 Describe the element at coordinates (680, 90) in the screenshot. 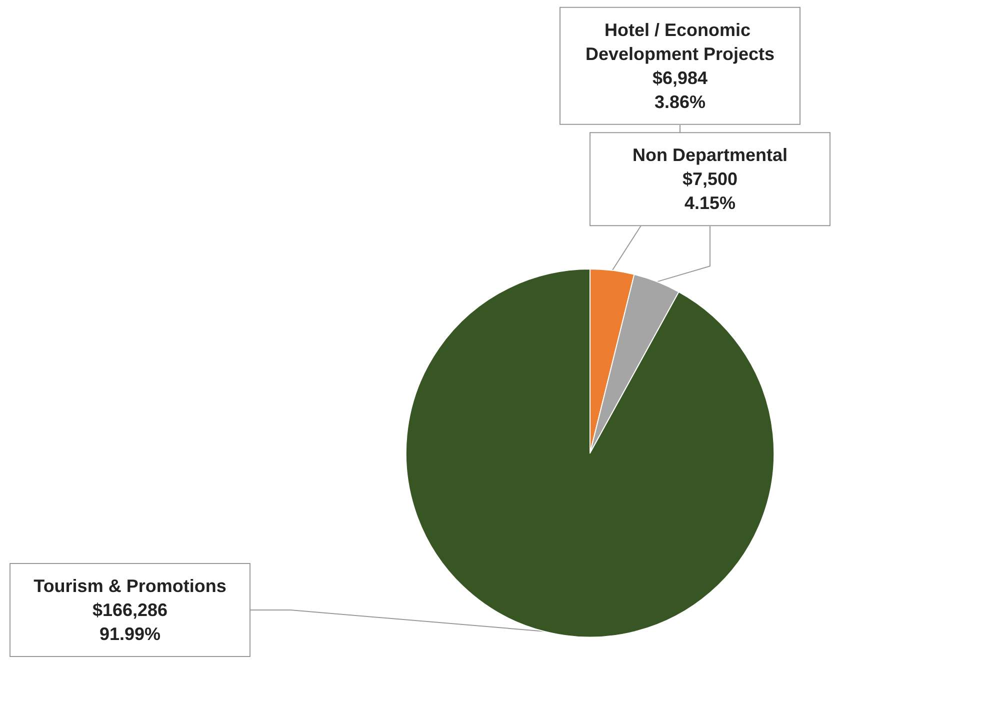

I see `data-label: $6,984 3.86%` at that location.